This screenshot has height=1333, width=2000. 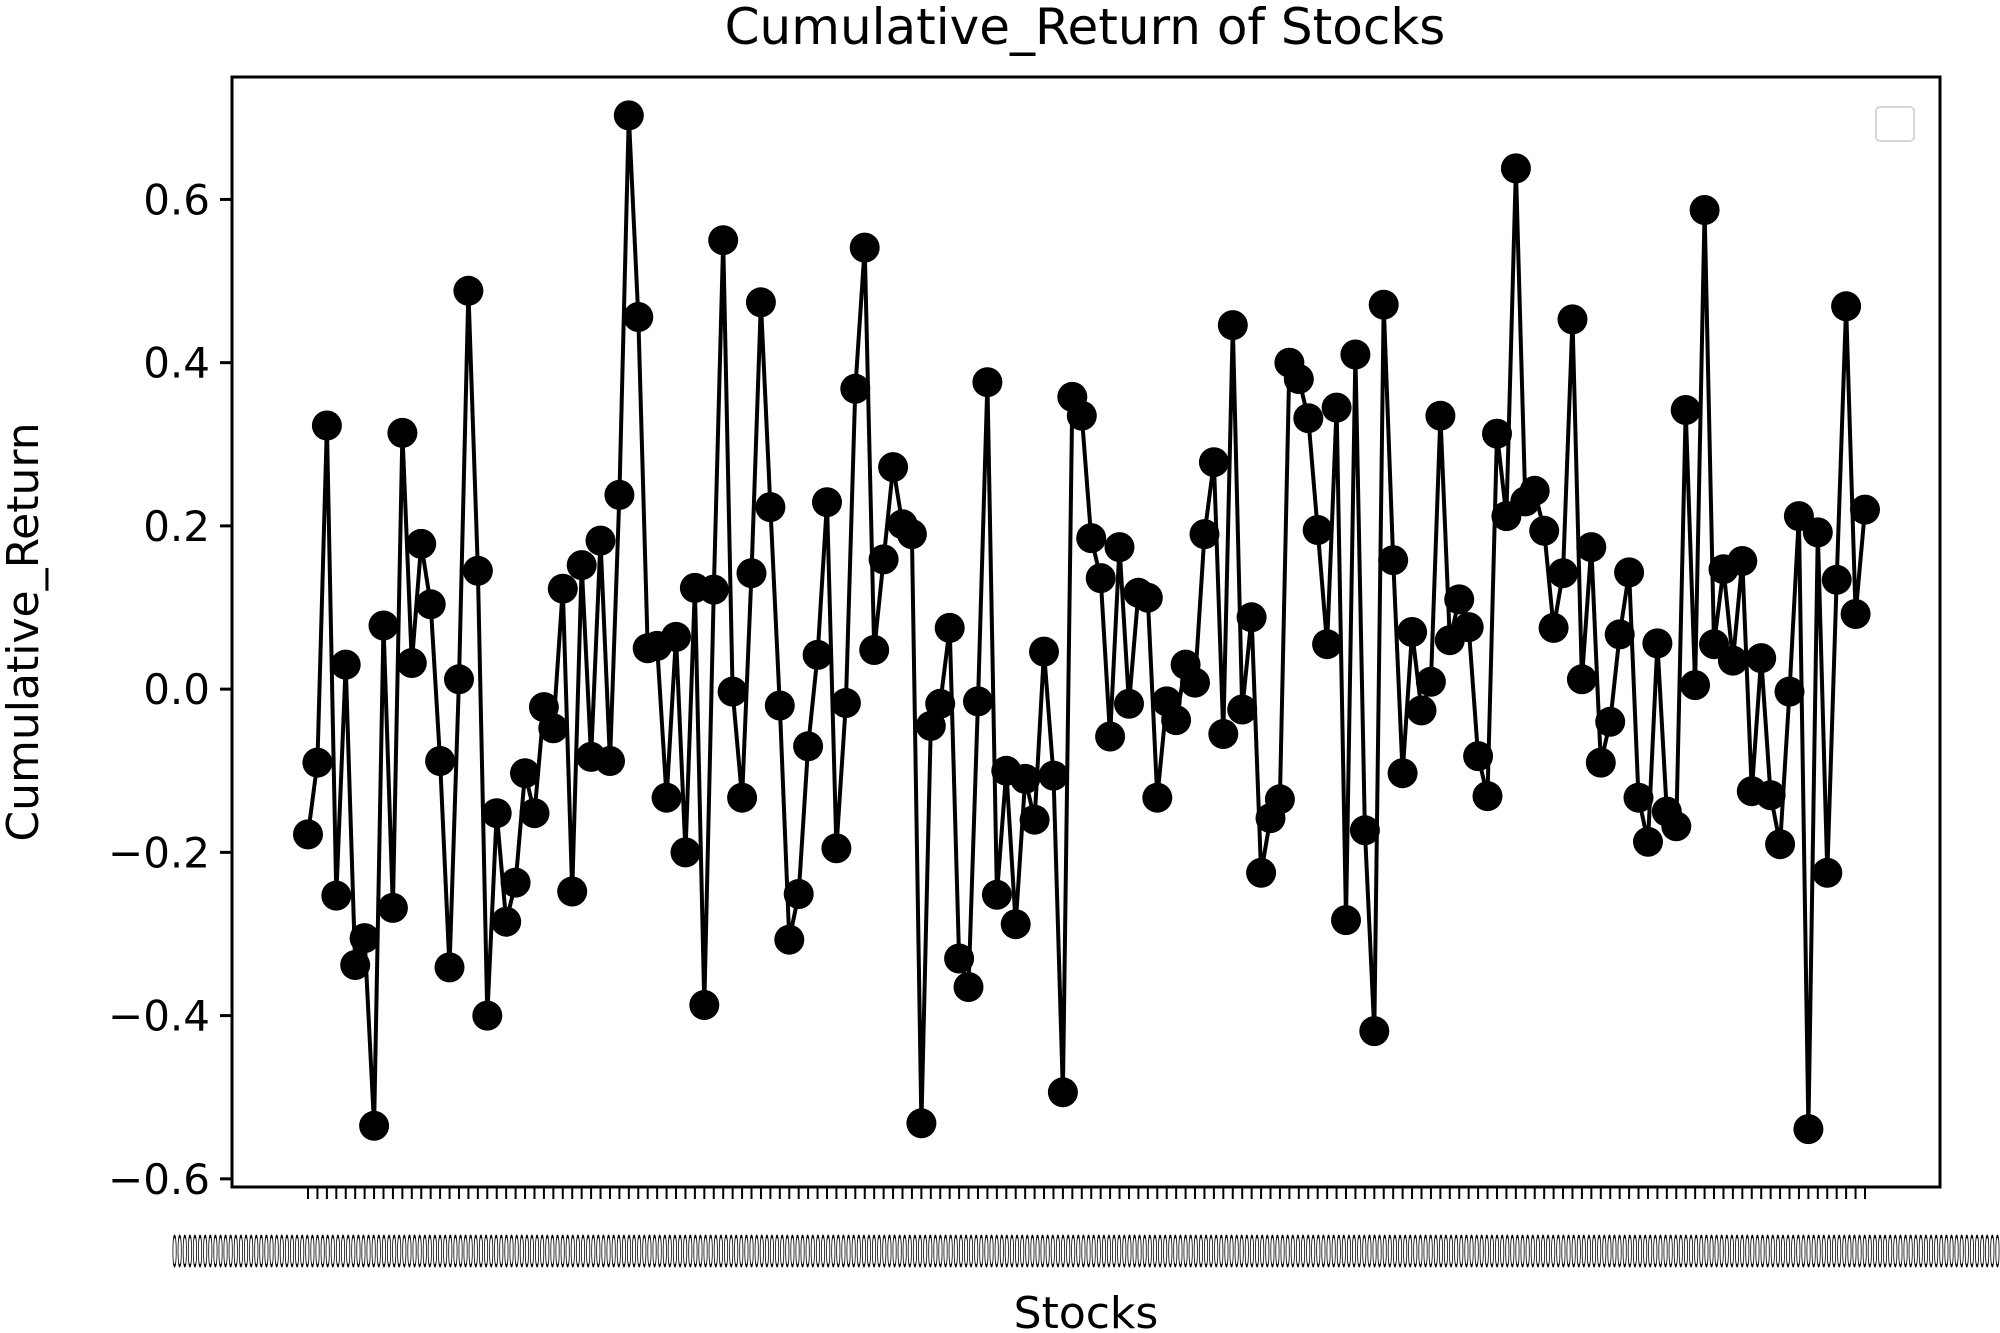 What do you see at coordinates (1895, 124) in the screenshot?
I see `legend-box` at bounding box center [1895, 124].